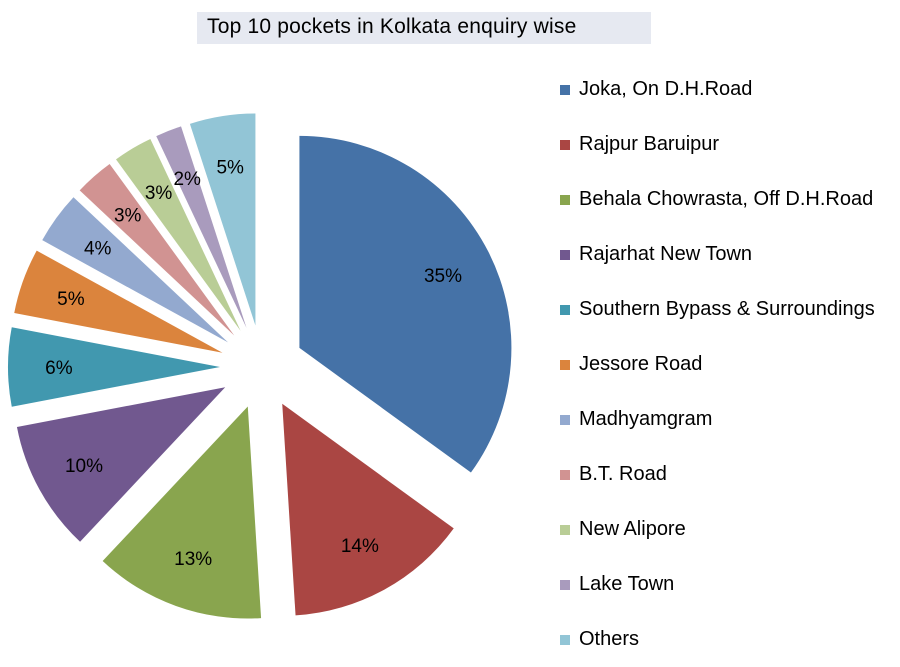  Describe the element at coordinates (666, 254) in the screenshot. I see `legend-label: Rajarhat New Town` at that location.